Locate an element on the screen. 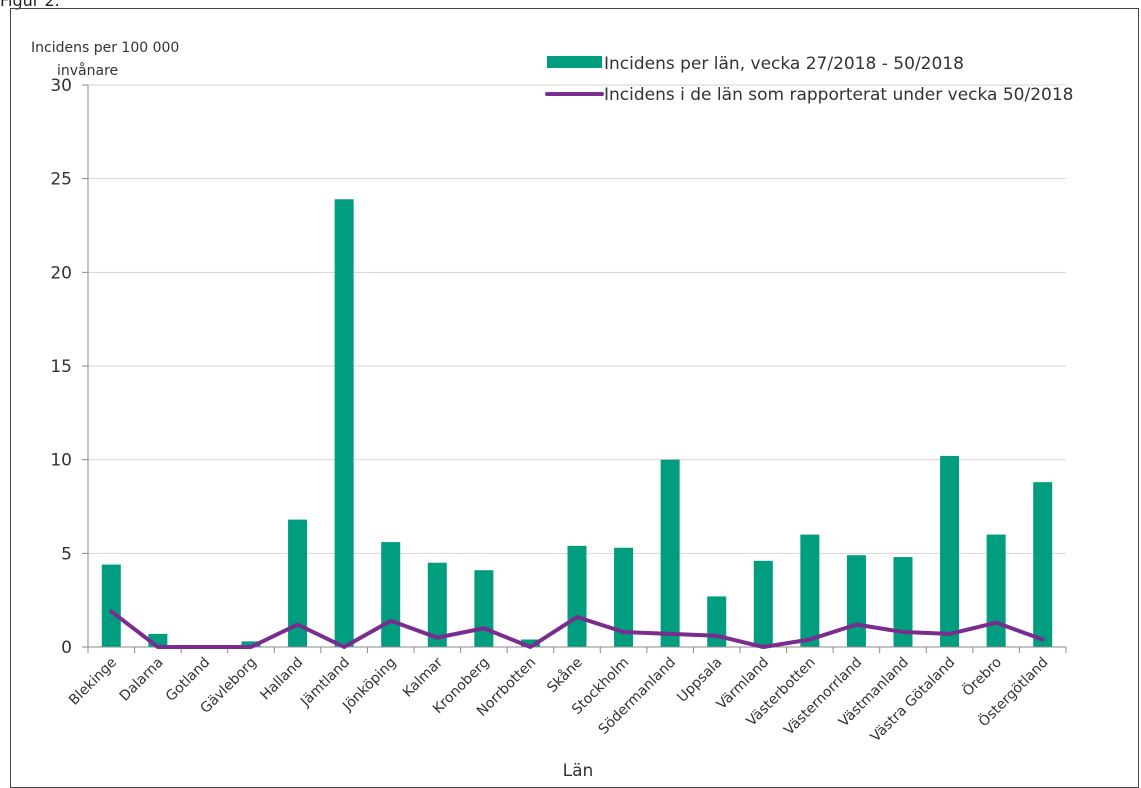 Image resolution: width=1141 pixels, height=788 pixels. bar-Stockholm is located at coordinates (624, 597).